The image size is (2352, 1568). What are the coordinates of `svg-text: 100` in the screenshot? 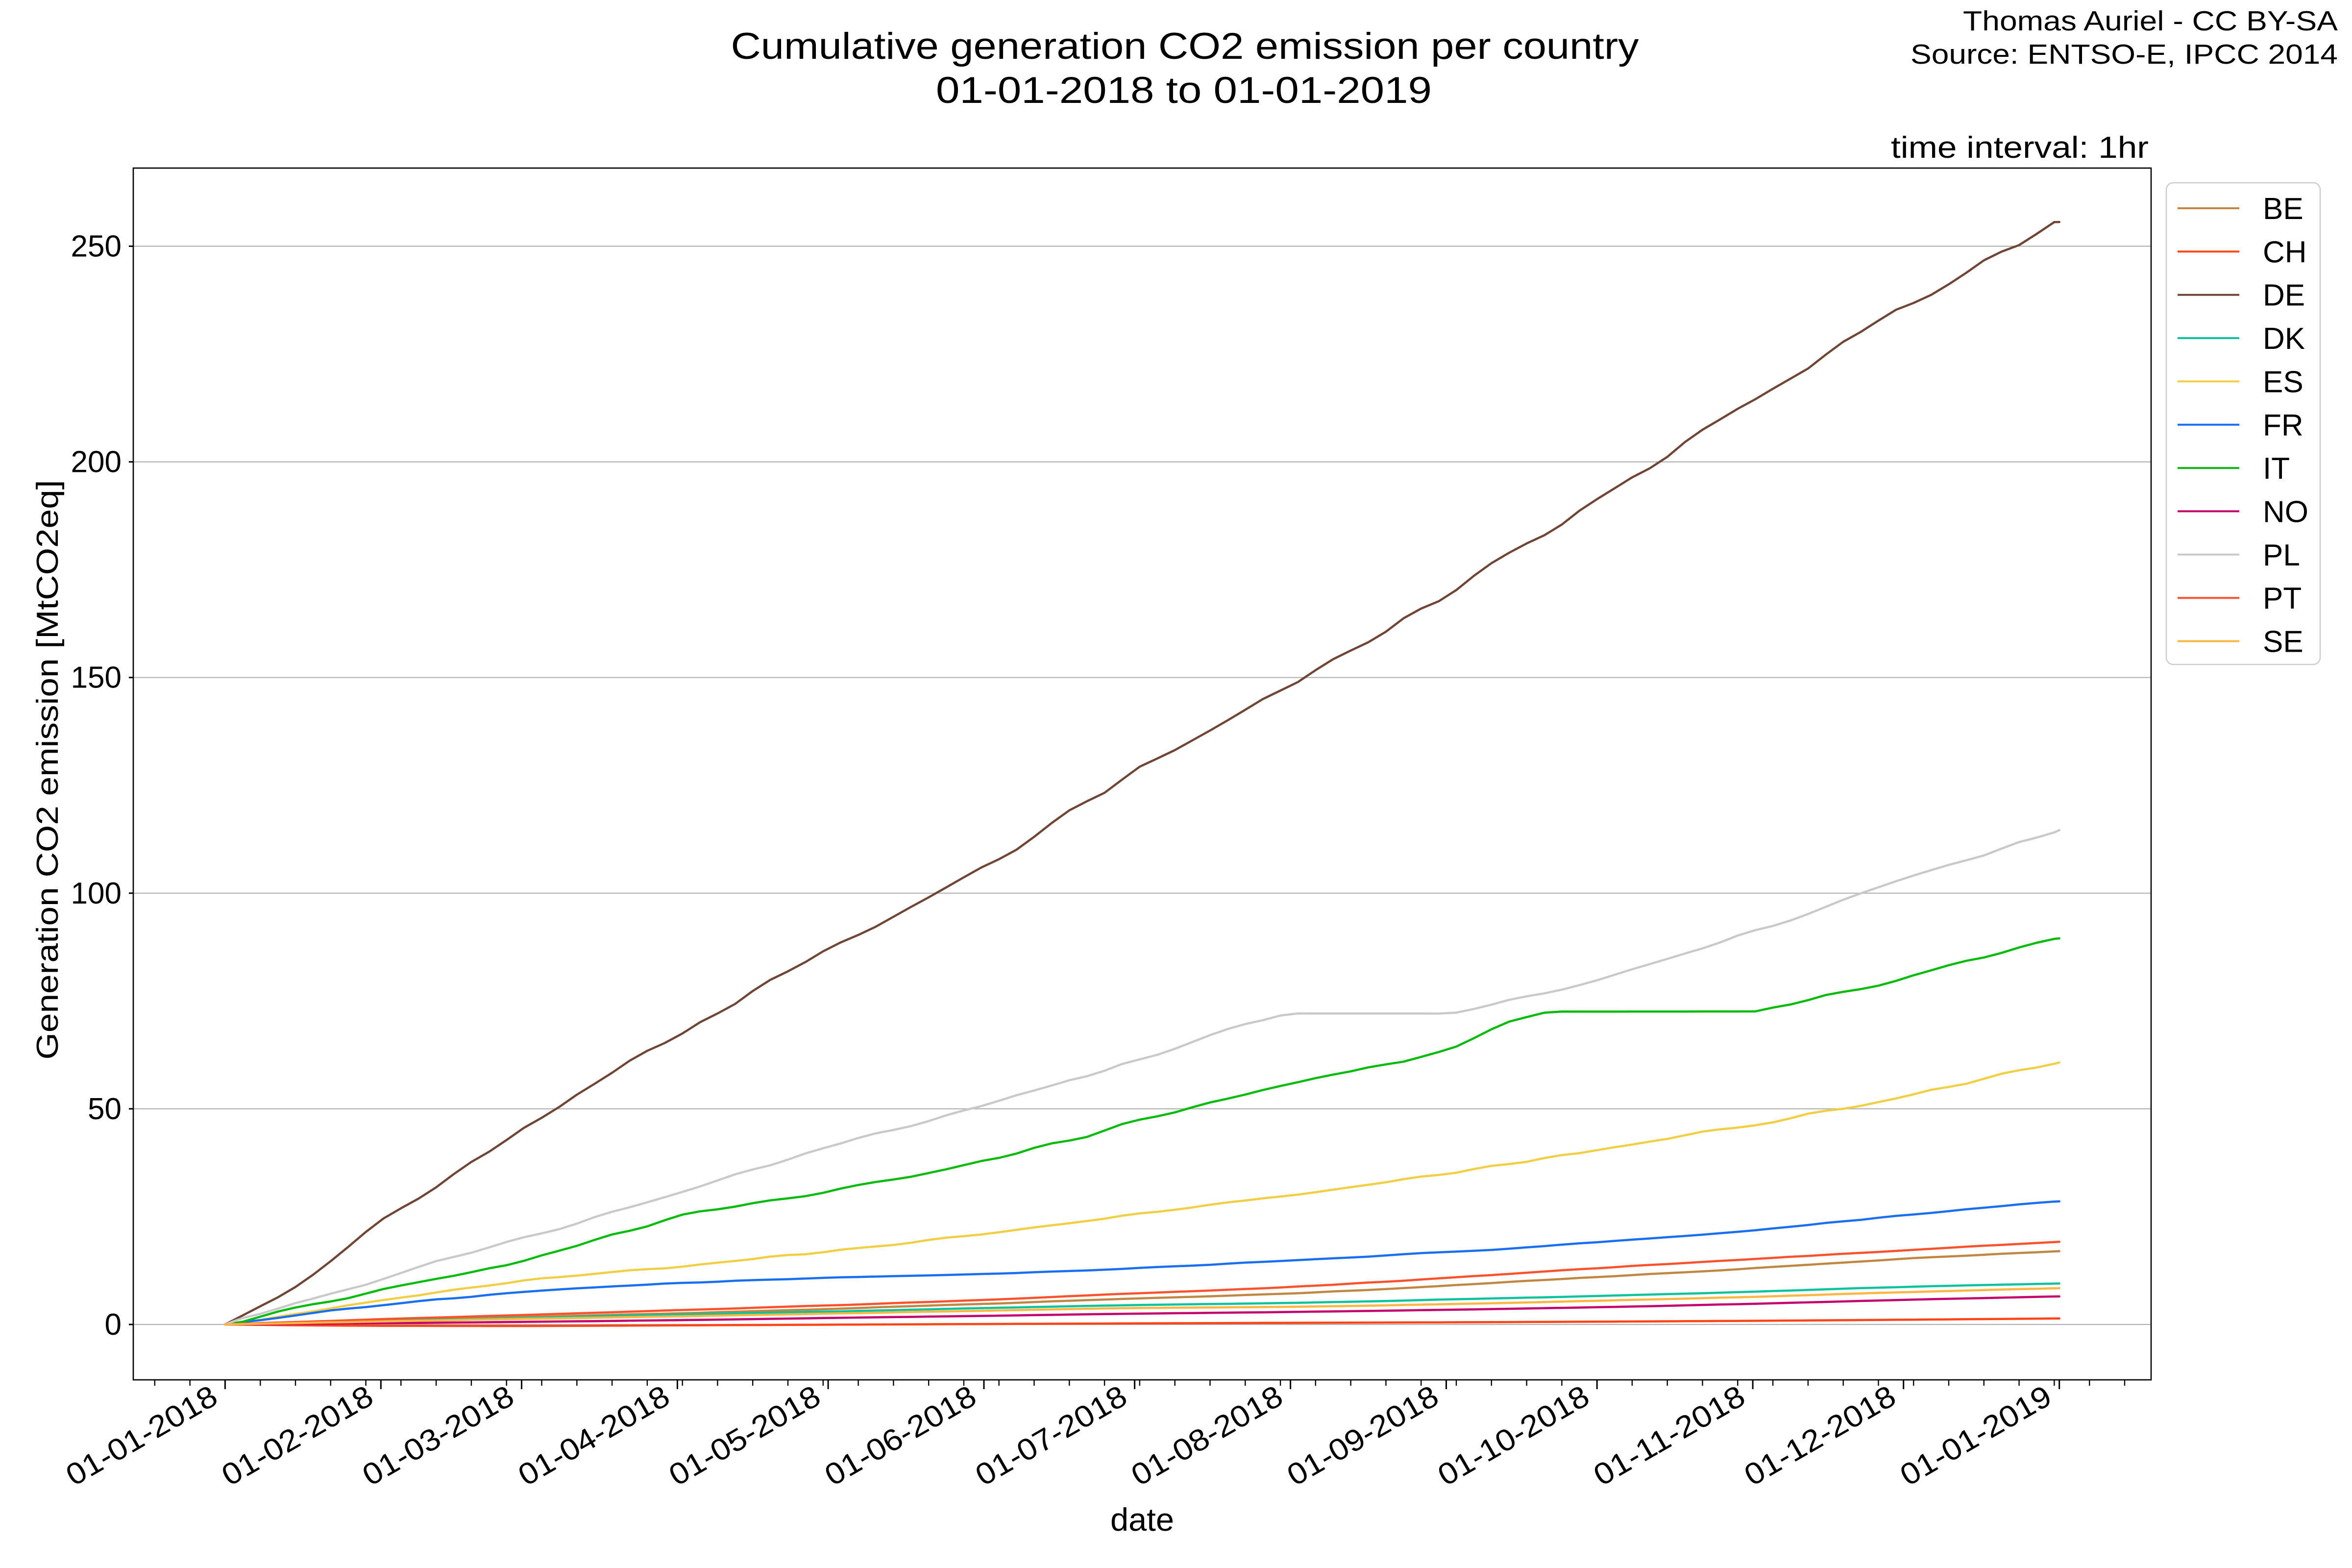 It's located at (96, 893).